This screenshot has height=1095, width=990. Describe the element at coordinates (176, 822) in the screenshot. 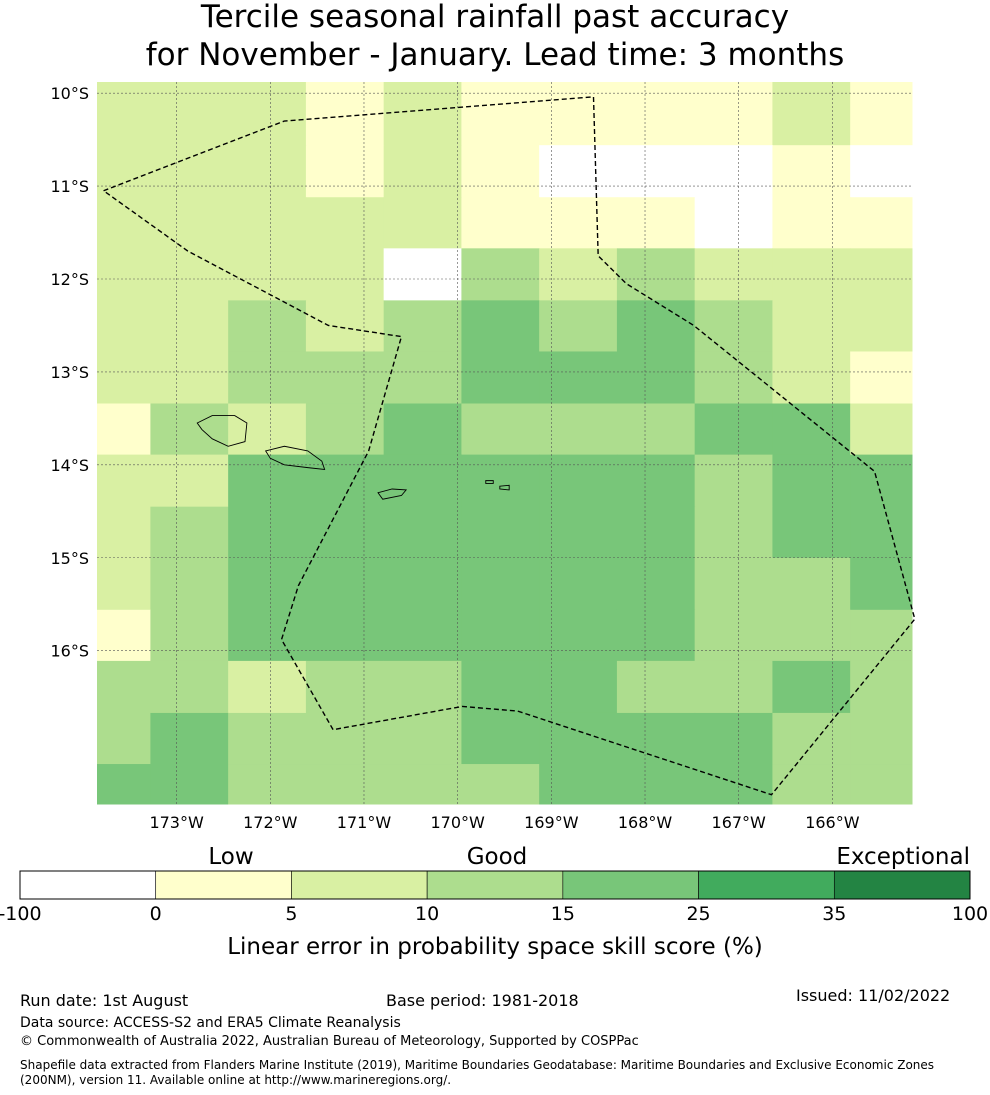

I see `longitude-label: 173°W` at that location.